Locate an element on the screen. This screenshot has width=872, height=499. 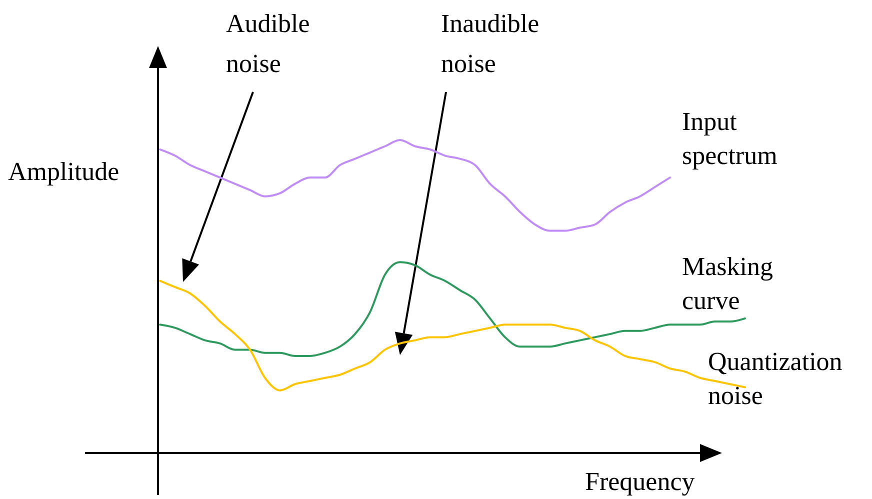
text: Audible noise is located at coordinates (268, 43).